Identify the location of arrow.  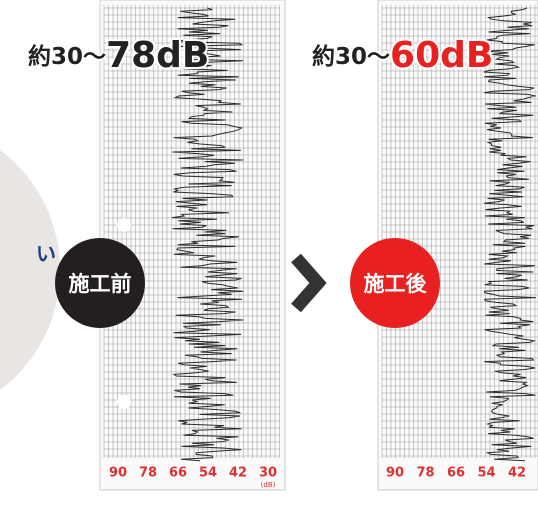
(309, 283).